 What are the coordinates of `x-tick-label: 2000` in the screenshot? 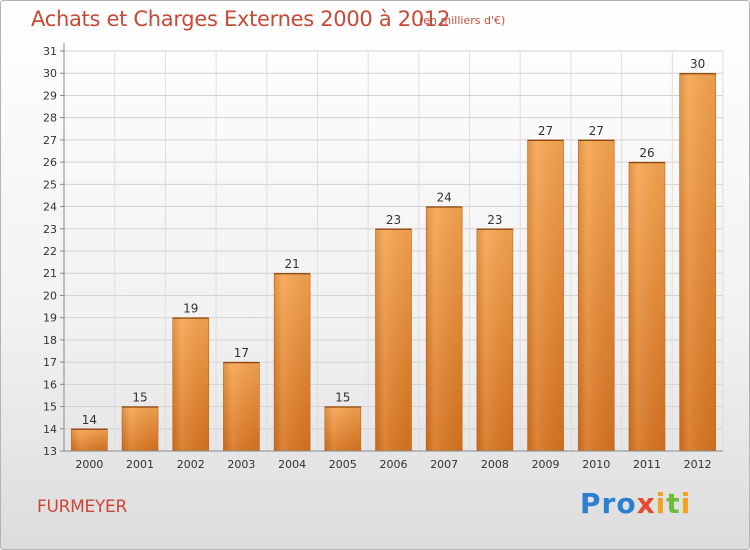 It's located at (89, 464).